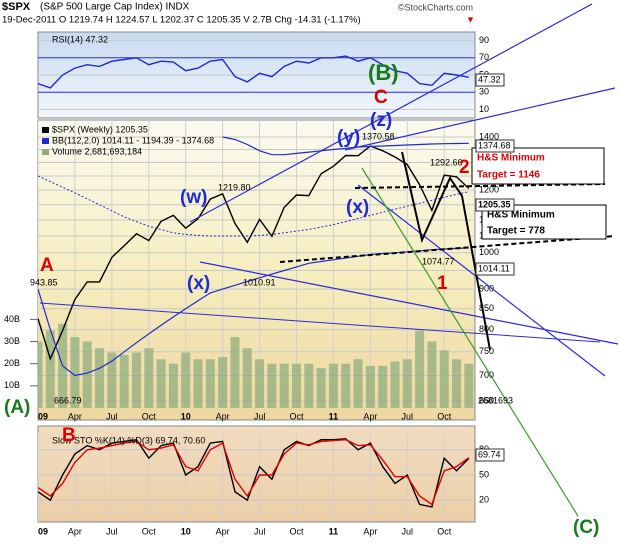 The image size is (620, 545). Describe the element at coordinates (47, 265) in the screenshot. I see `wave-label: A` at that location.